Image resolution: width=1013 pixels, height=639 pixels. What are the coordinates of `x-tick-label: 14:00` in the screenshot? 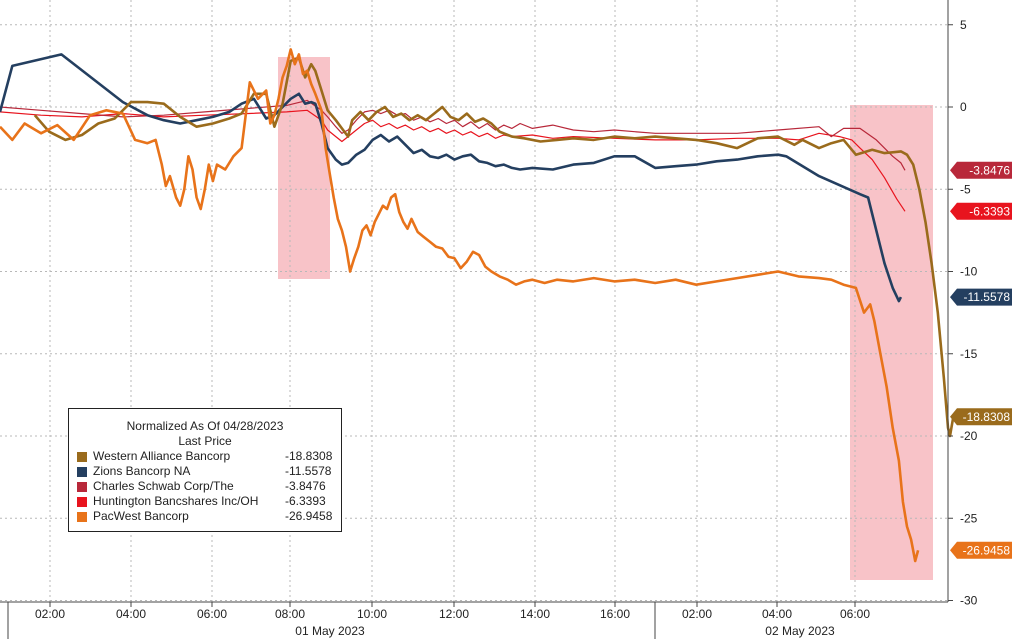 It's located at (535, 614).